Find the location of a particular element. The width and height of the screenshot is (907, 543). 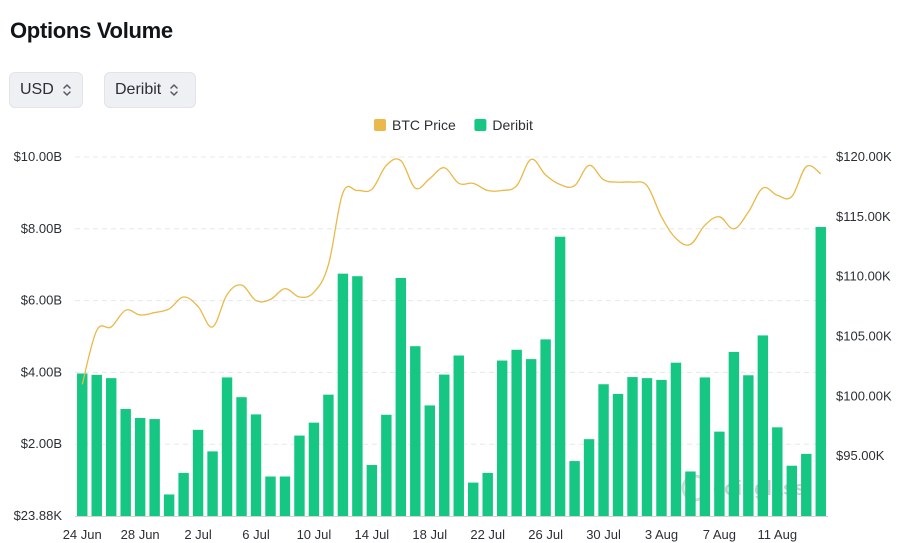

right-axis-tick-label: $120.00K is located at coordinates (864, 156).